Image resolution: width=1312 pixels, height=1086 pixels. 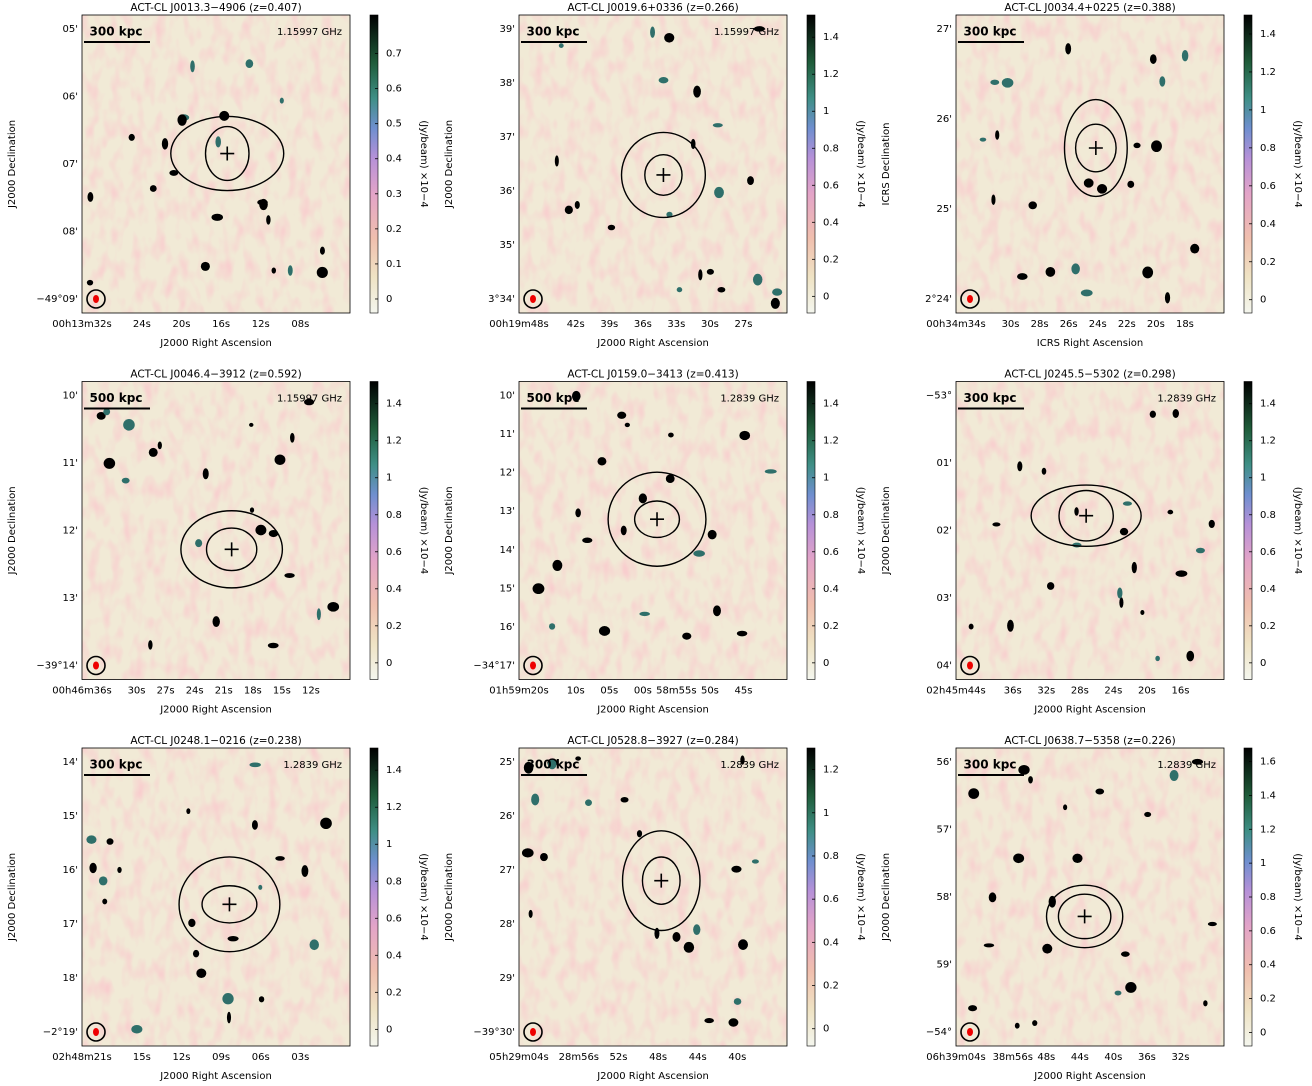 I want to click on colorbar-tick-label: 0.6, so click(x=1268, y=186).